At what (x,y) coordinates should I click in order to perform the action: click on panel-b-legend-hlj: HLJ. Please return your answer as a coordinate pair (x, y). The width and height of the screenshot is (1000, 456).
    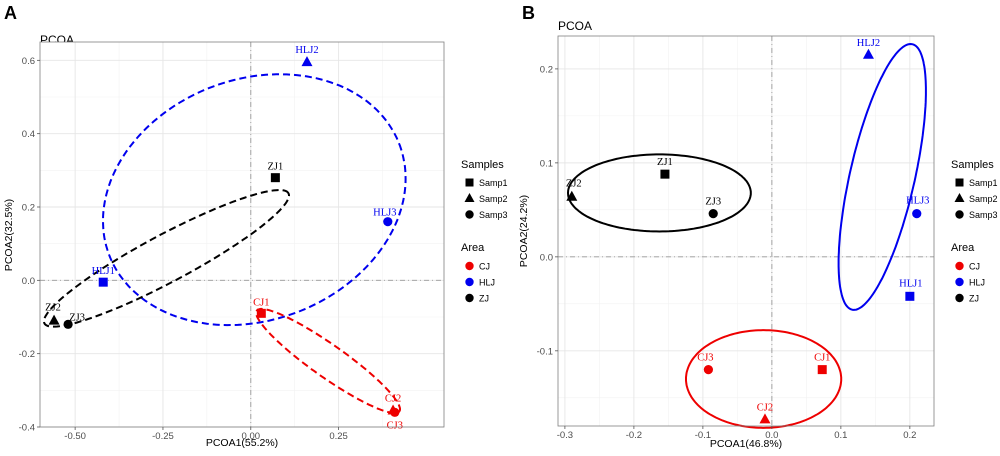
    Looking at the image, I should click on (977, 283).